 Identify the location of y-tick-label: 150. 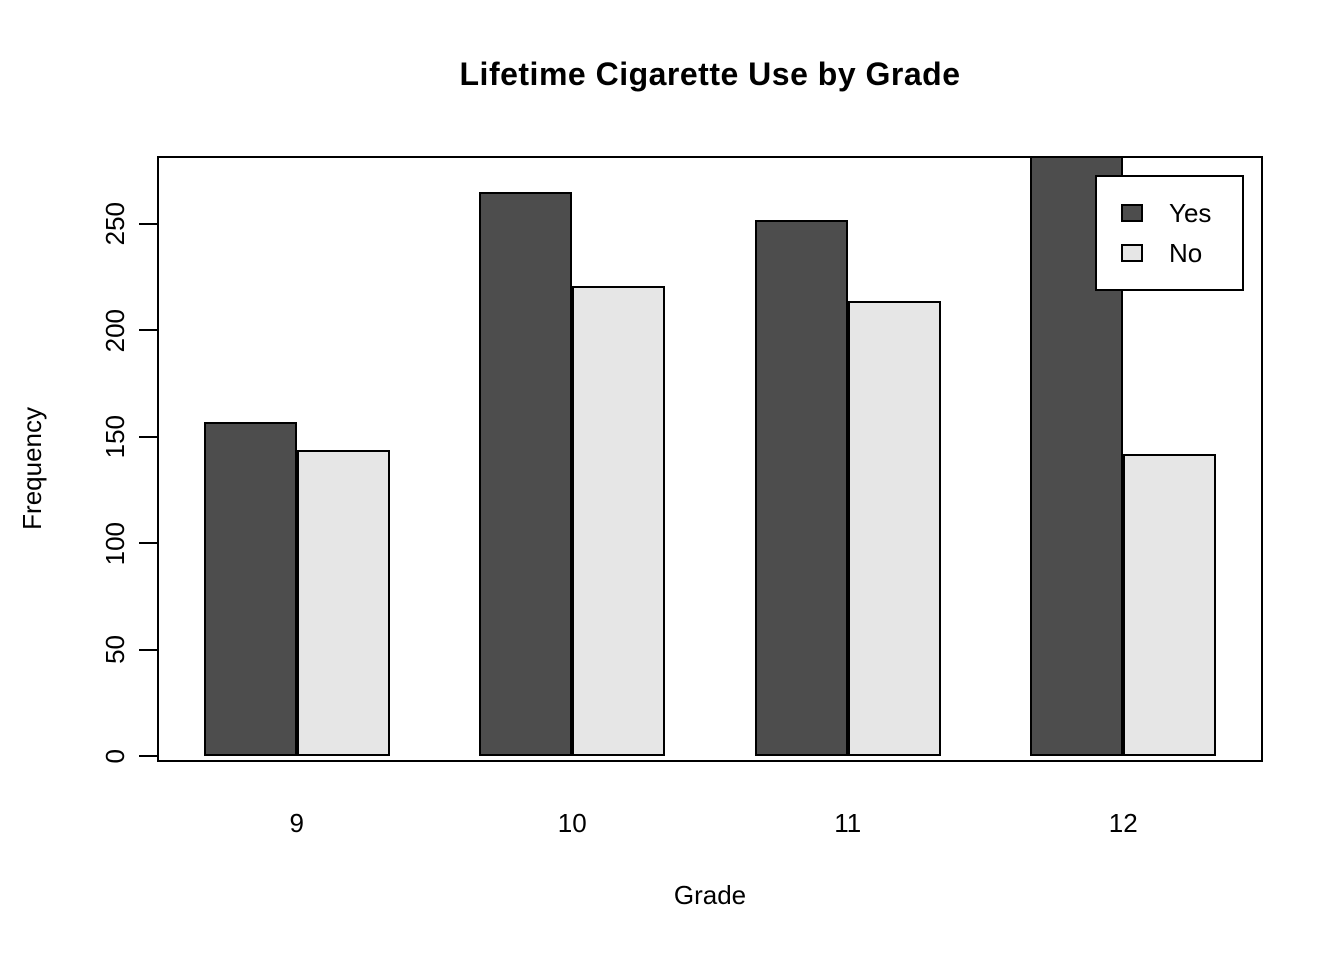
(115, 437).